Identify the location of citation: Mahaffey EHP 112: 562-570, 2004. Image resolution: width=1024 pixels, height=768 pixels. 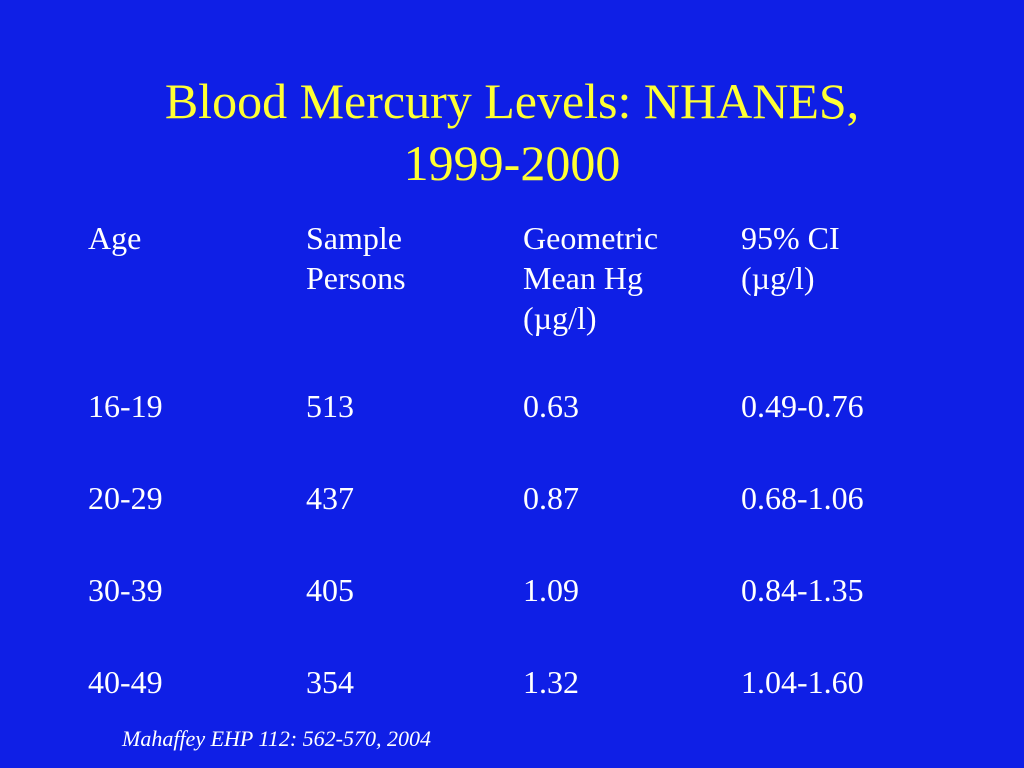
(276, 738).